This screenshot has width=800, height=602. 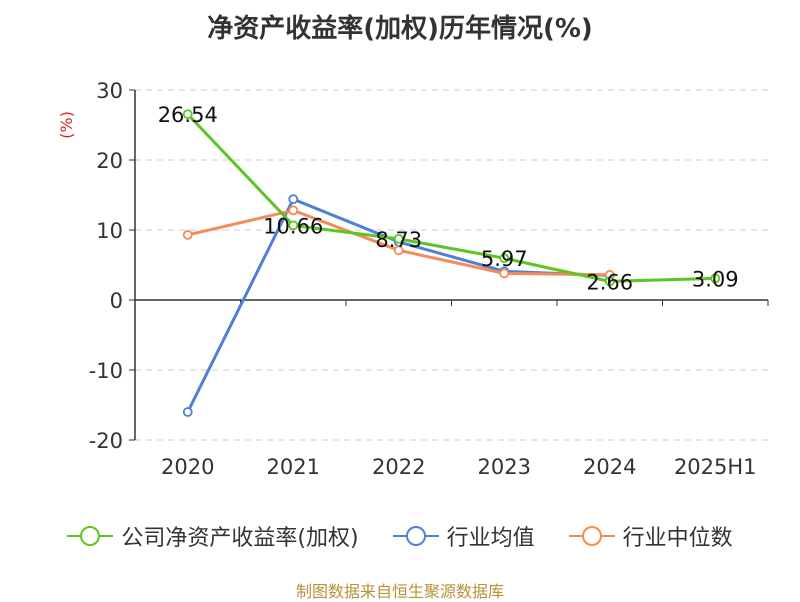 What do you see at coordinates (609, 467) in the screenshot?
I see `x-tick-label: 2024` at bounding box center [609, 467].